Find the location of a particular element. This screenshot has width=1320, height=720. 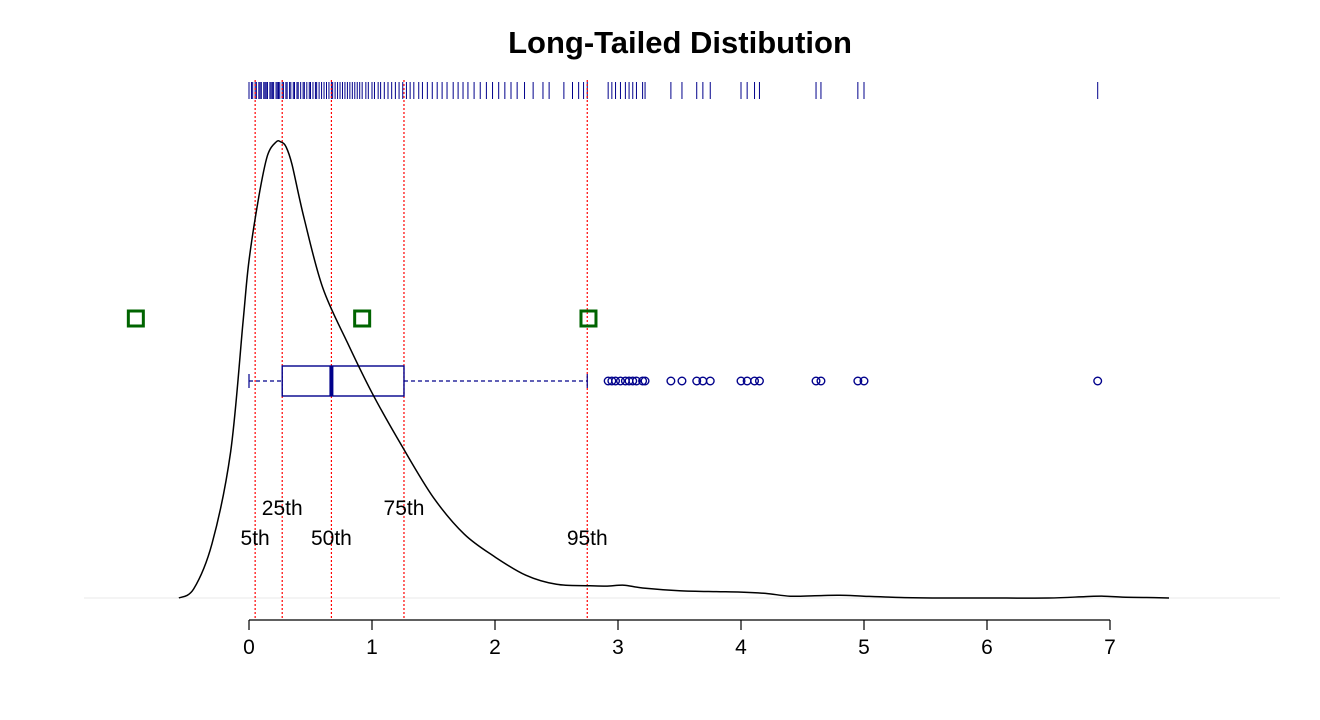

percentile-label-75th: 75th is located at coordinates (404, 508).